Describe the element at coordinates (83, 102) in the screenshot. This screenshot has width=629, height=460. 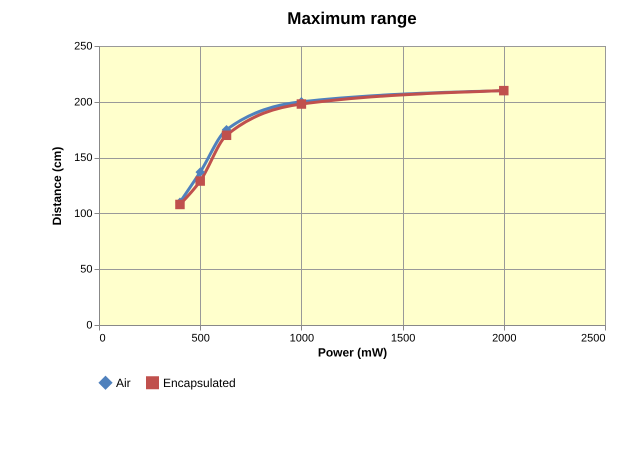
I see `y-tick-label: 200` at that location.